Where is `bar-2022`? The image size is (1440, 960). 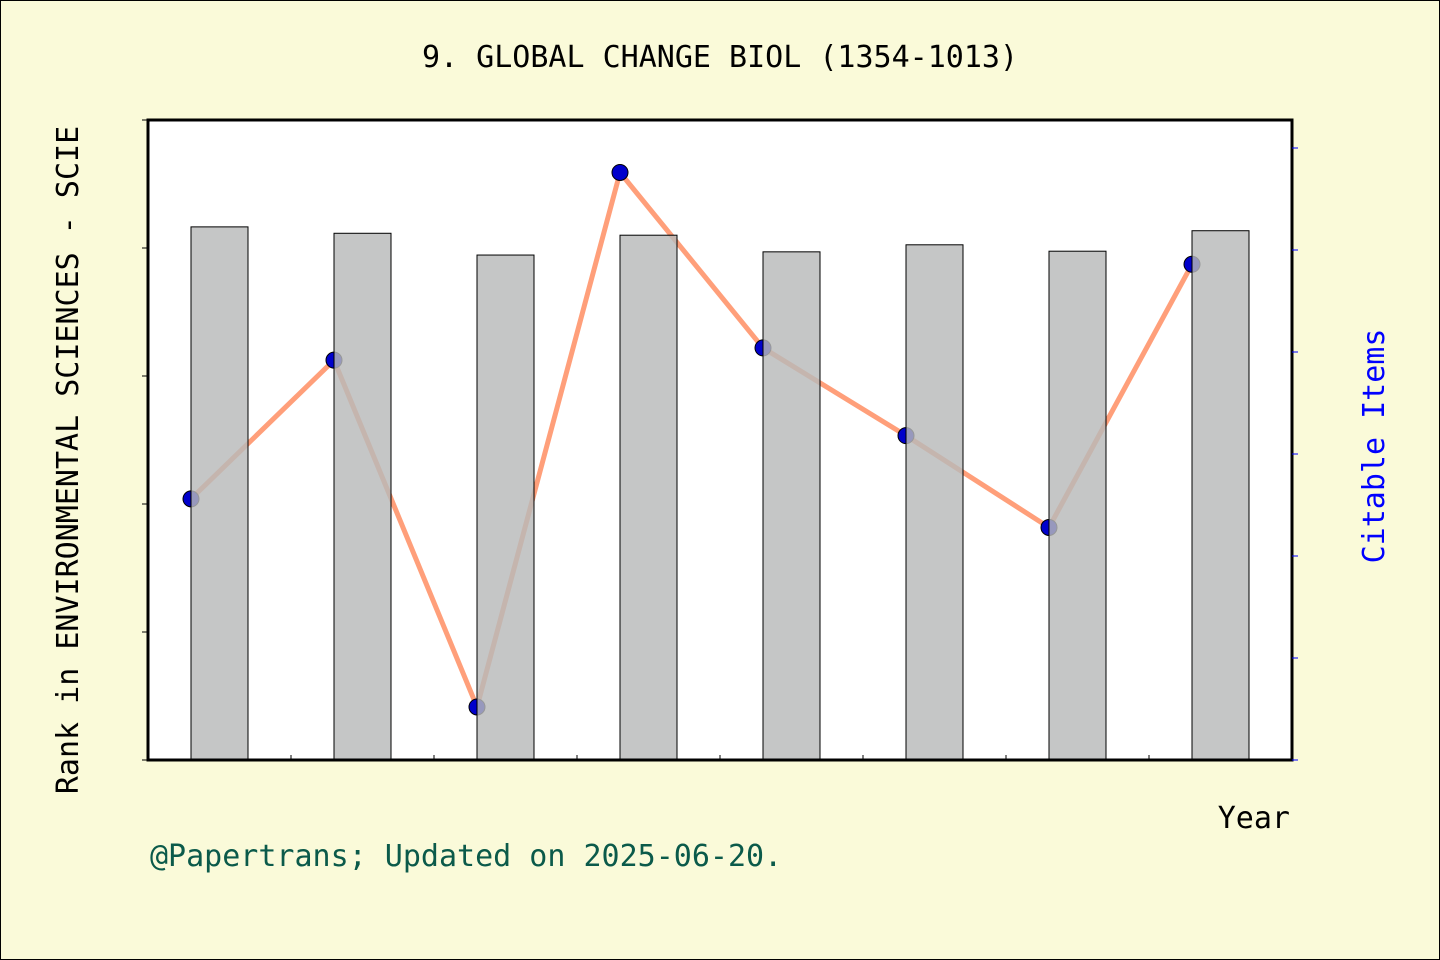
bar-2022 is located at coordinates (791, 506).